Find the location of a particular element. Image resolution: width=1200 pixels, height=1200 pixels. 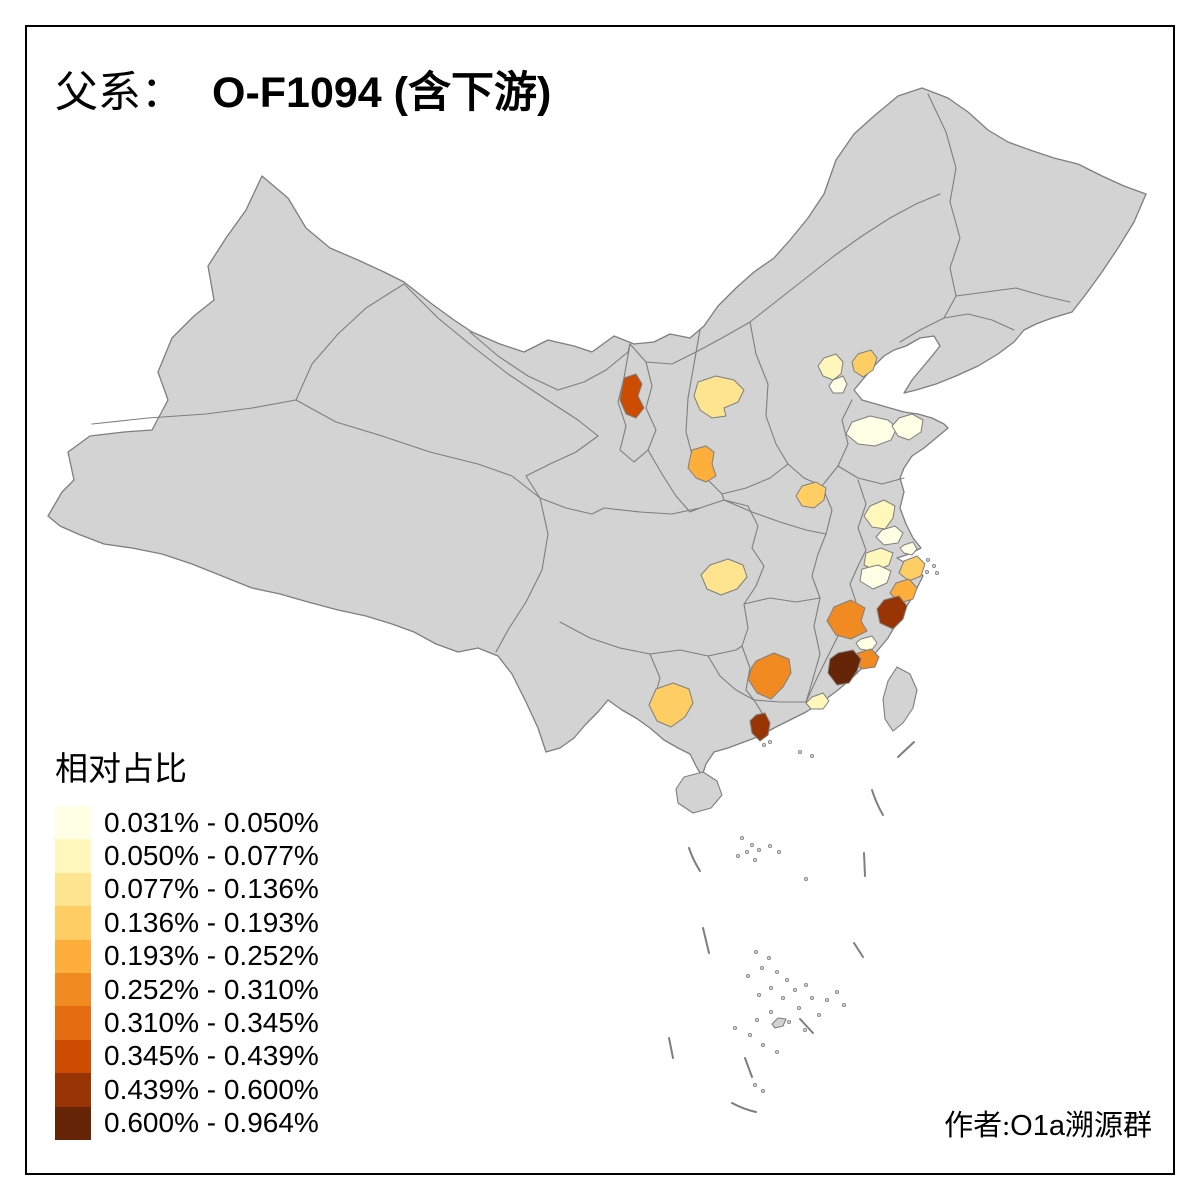

region-zhejiang-hangzhou is located at coordinates (875, 577).